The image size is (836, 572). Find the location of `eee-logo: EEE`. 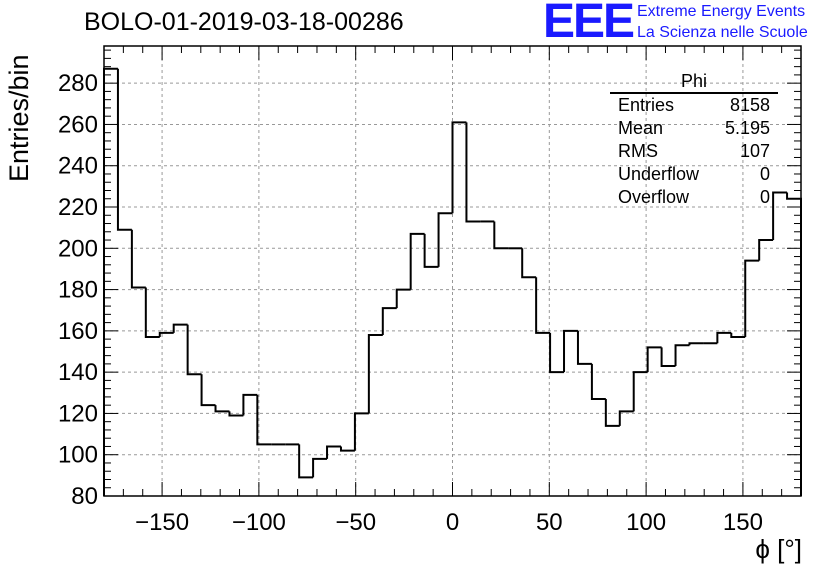

eee-logo: EEE is located at coordinates (589, 24).